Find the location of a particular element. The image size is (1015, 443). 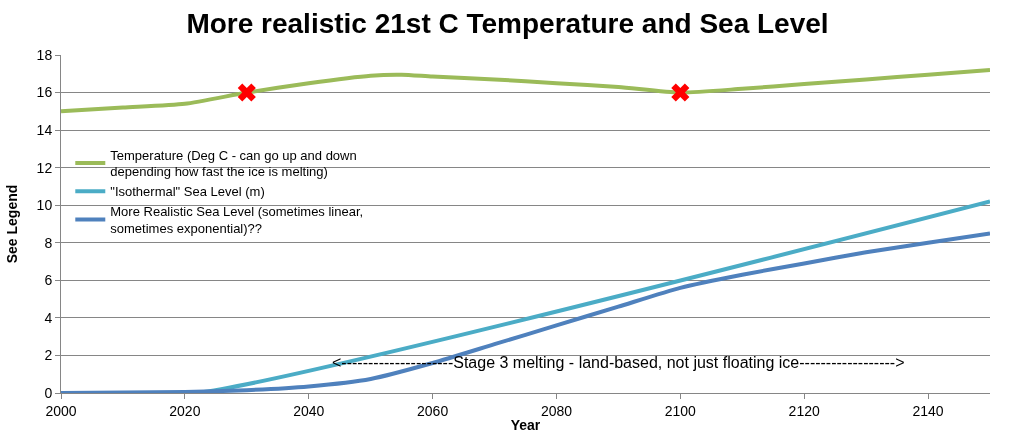

y-tick-label: 8 is located at coordinates (48, 242).